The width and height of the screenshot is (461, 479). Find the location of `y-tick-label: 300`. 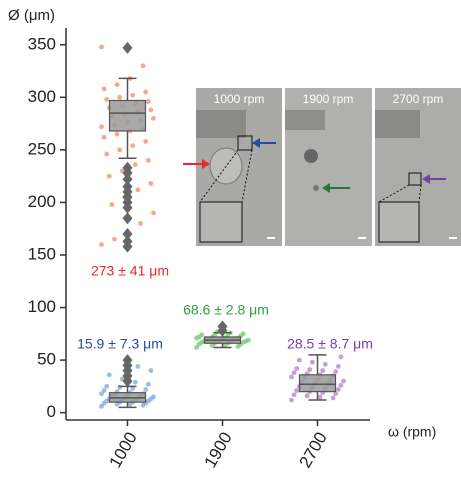

y-tick-label: 300 is located at coordinates (42, 96).